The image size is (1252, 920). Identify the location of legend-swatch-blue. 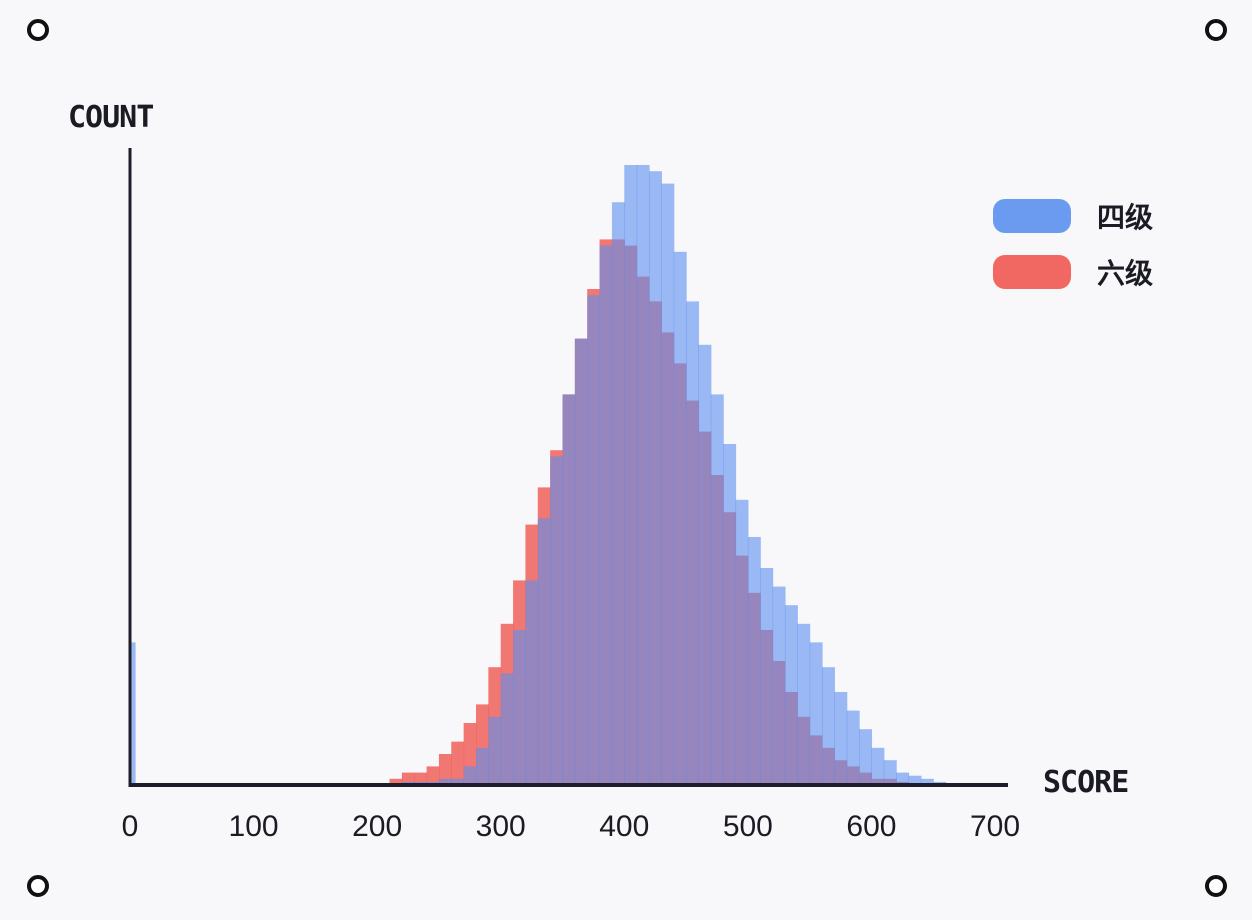
(1032, 216).